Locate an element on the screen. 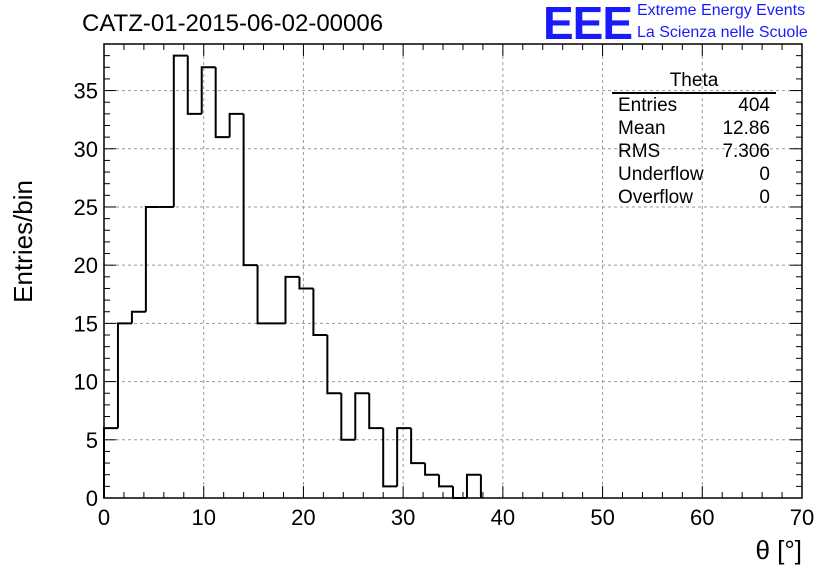 Image resolution: width=836 pixels, height=572 pixels. chart-title: CATZ-01-2015-06-02-00006 is located at coordinates (233, 23).